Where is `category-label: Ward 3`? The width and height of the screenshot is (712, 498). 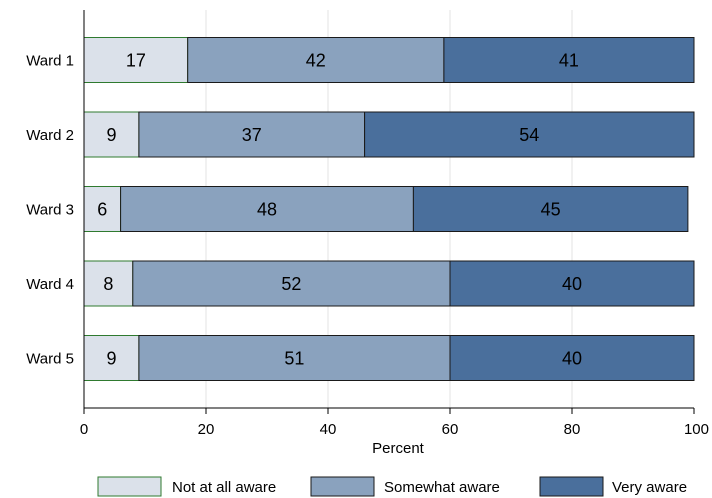
category-label: Ward 3 is located at coordinates (50, 210).